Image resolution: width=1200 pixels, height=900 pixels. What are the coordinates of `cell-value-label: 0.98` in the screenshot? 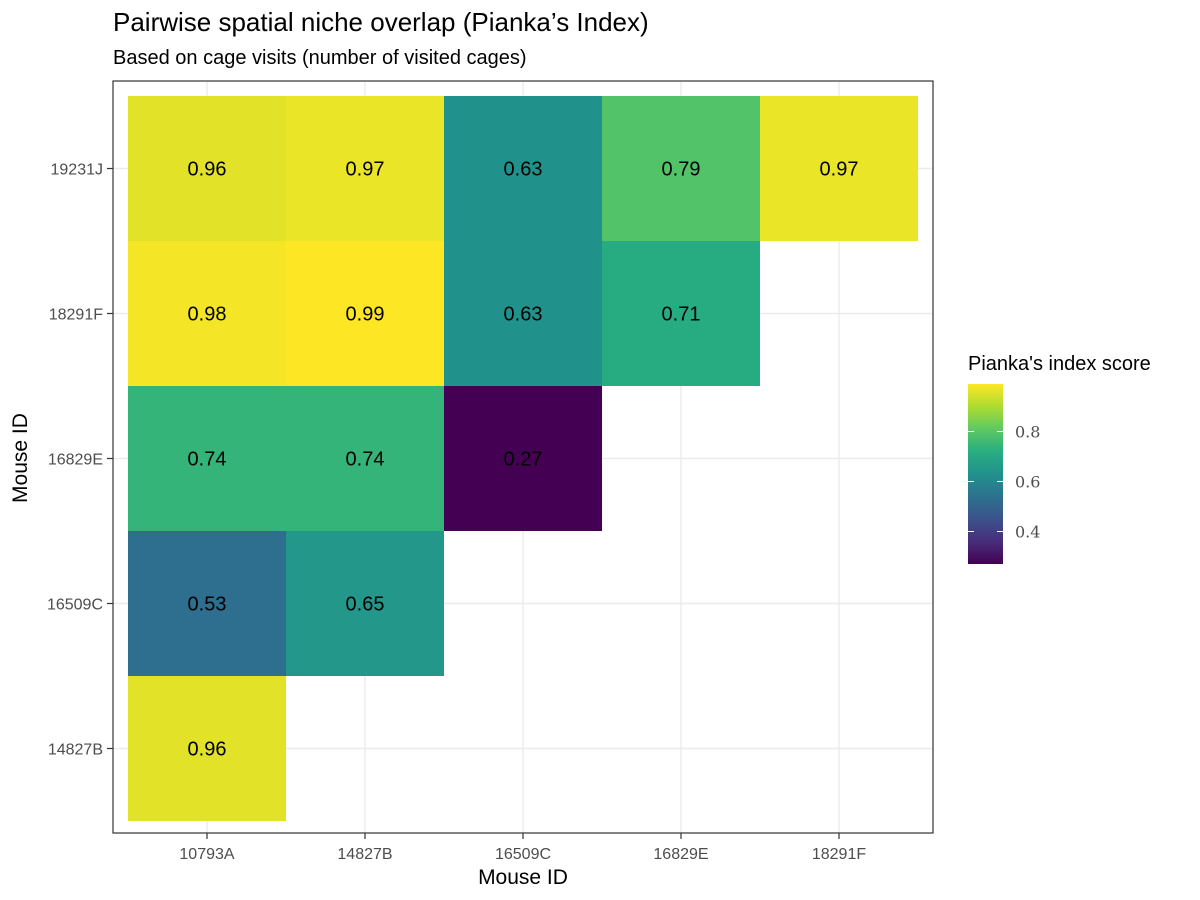 It's located at (207, 315).